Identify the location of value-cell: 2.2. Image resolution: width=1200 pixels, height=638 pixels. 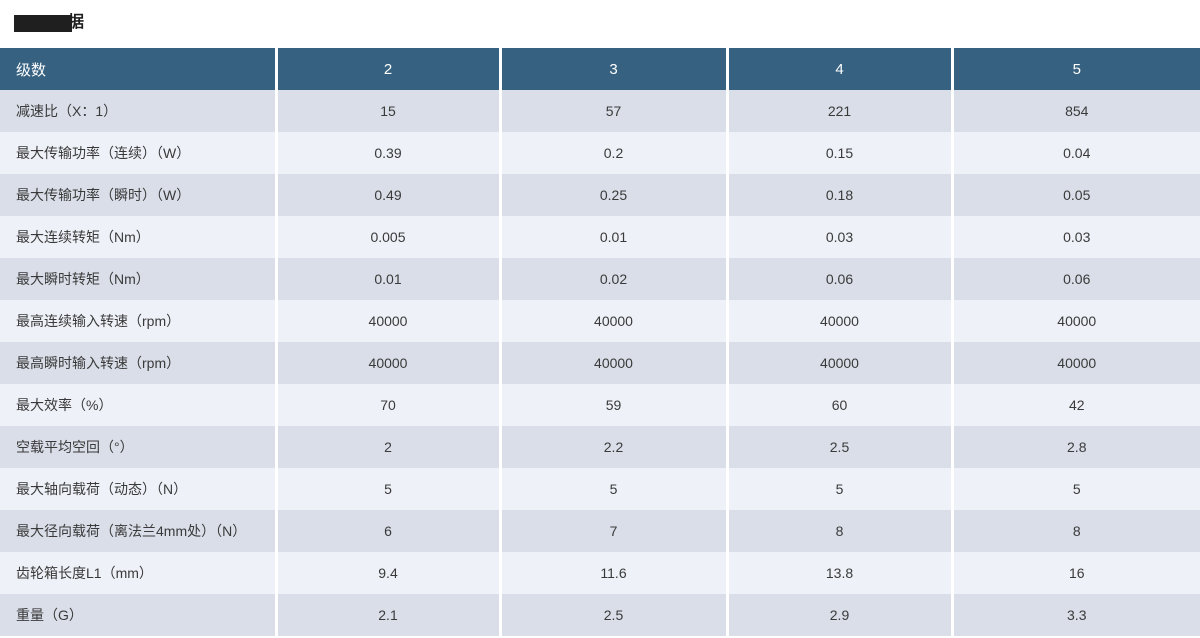
(614, 447).